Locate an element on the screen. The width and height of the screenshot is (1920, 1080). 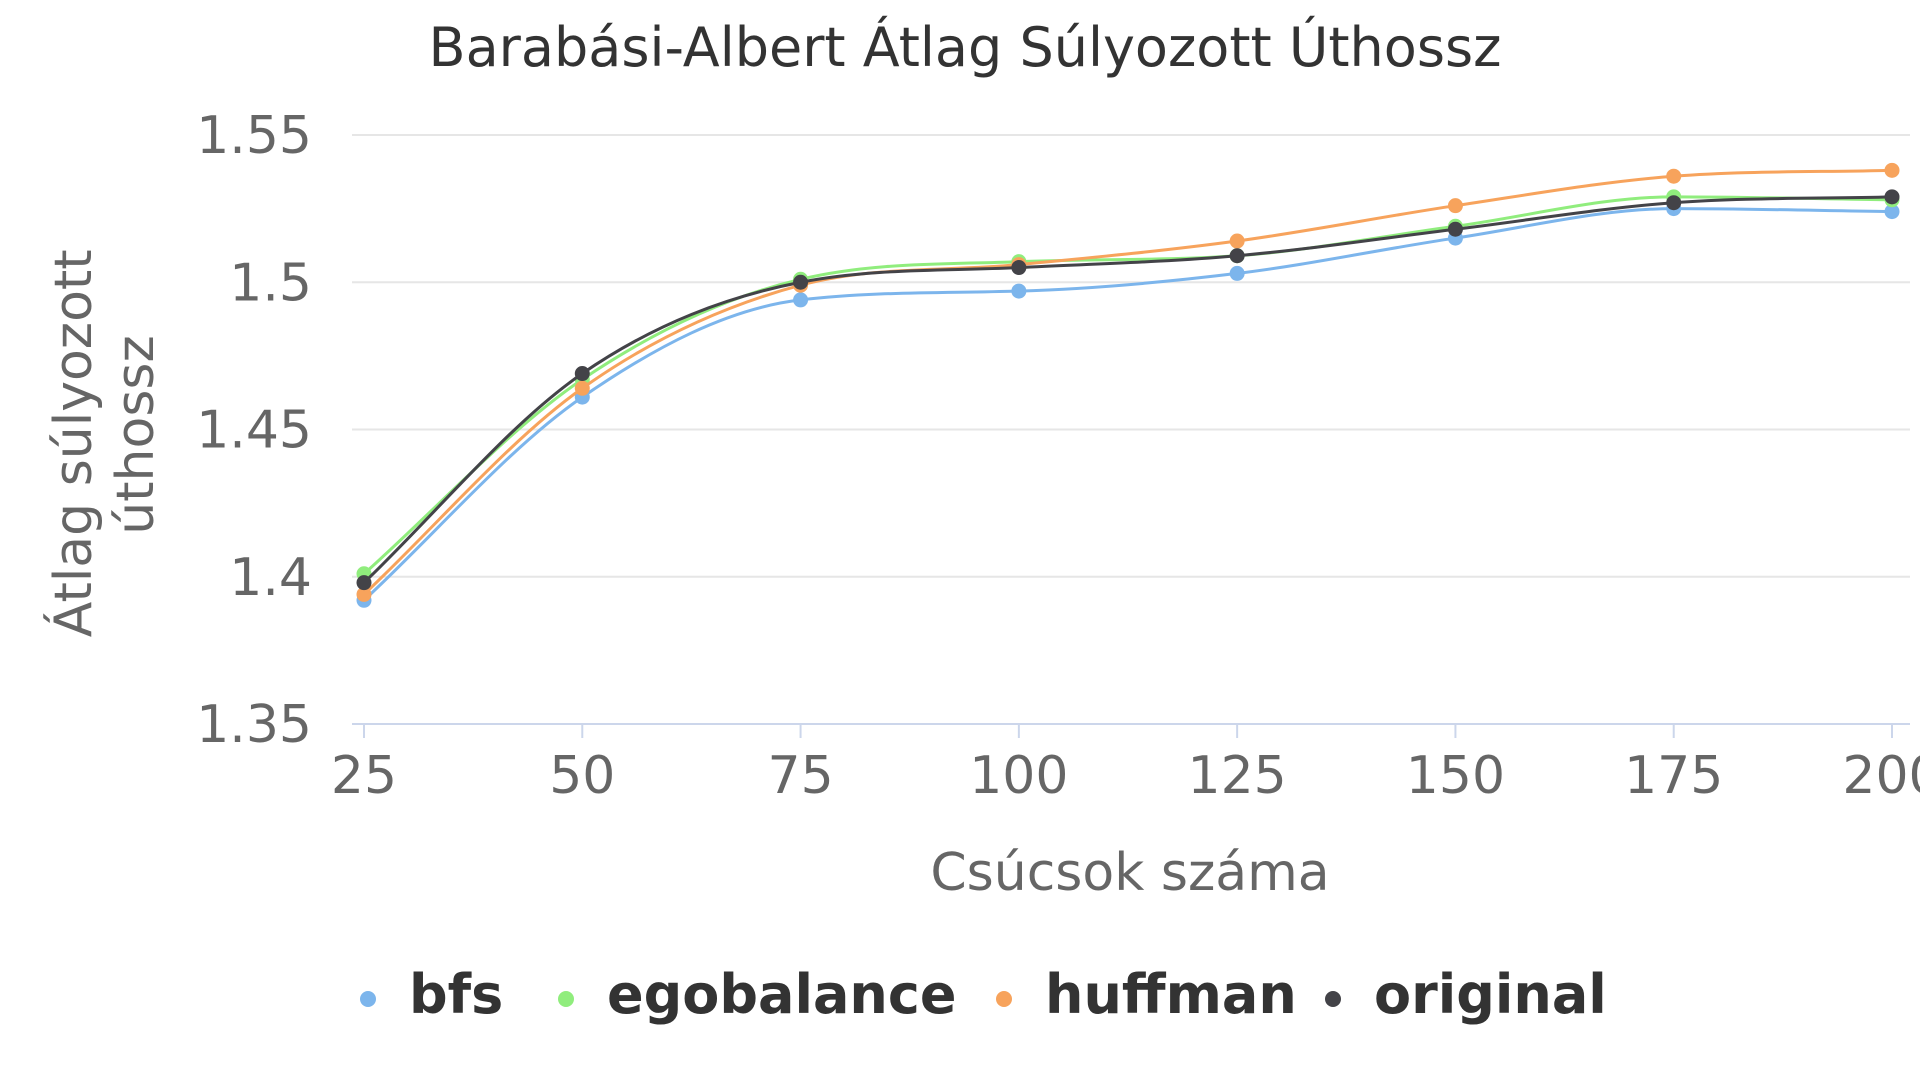
x-tick-label: 125 is located at coordinates (1237, 776).